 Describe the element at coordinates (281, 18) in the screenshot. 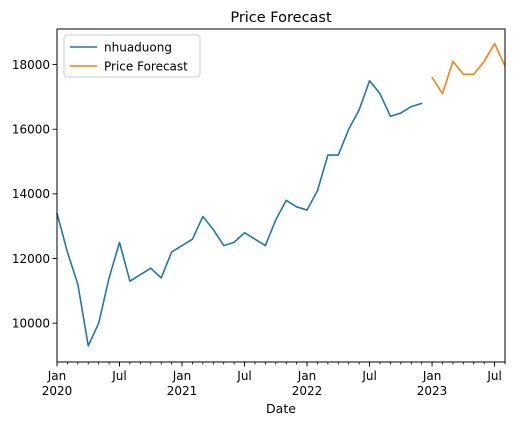

I see `chart-title: Price Forecast` at that location.